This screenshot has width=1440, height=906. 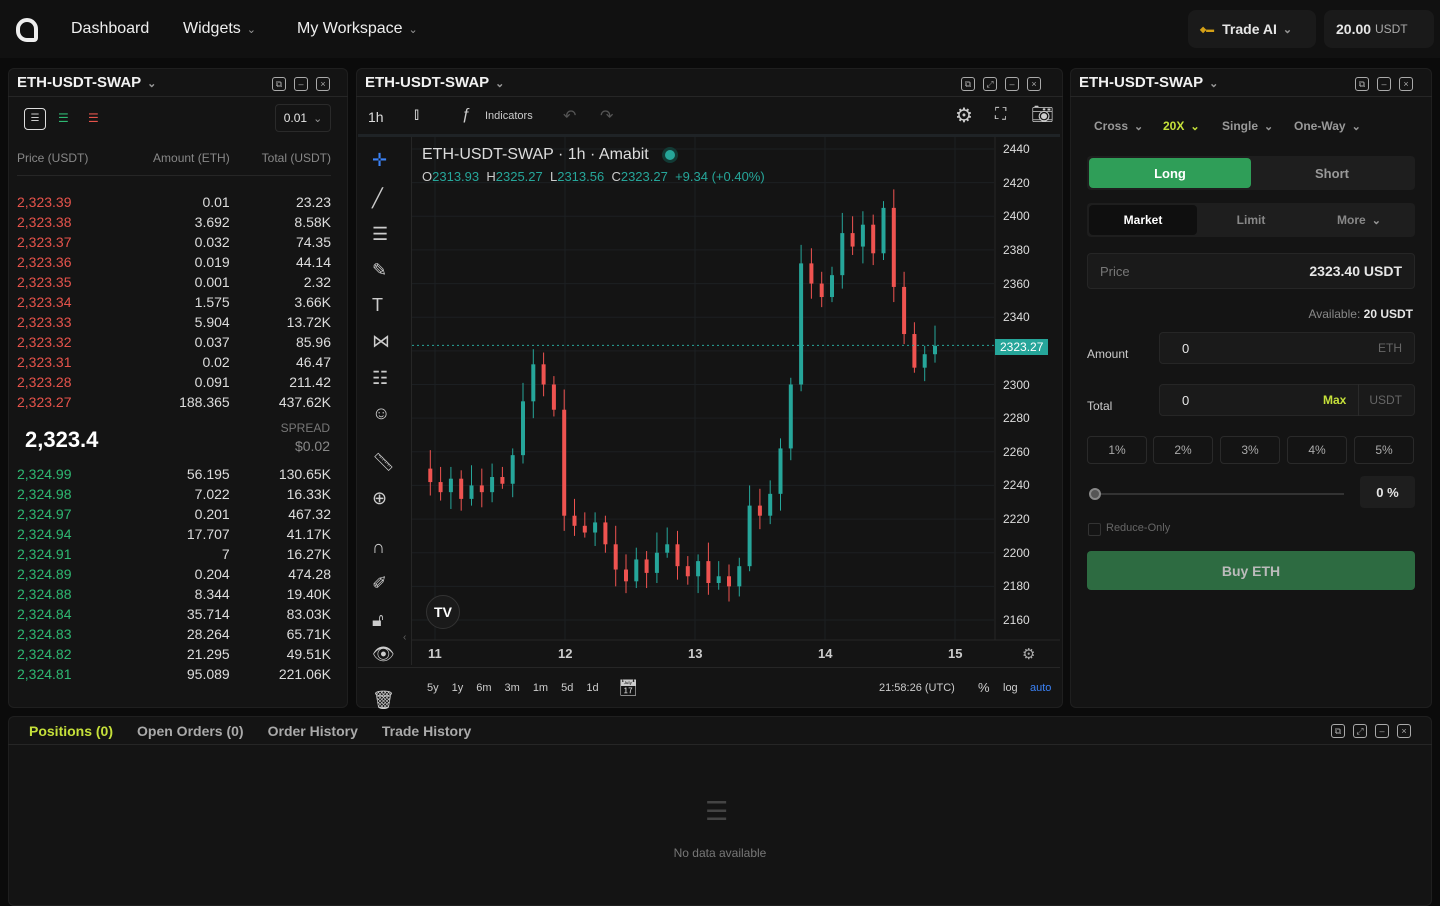 I want to click on magnet-icon: ∩, so click(x=378, y=547).